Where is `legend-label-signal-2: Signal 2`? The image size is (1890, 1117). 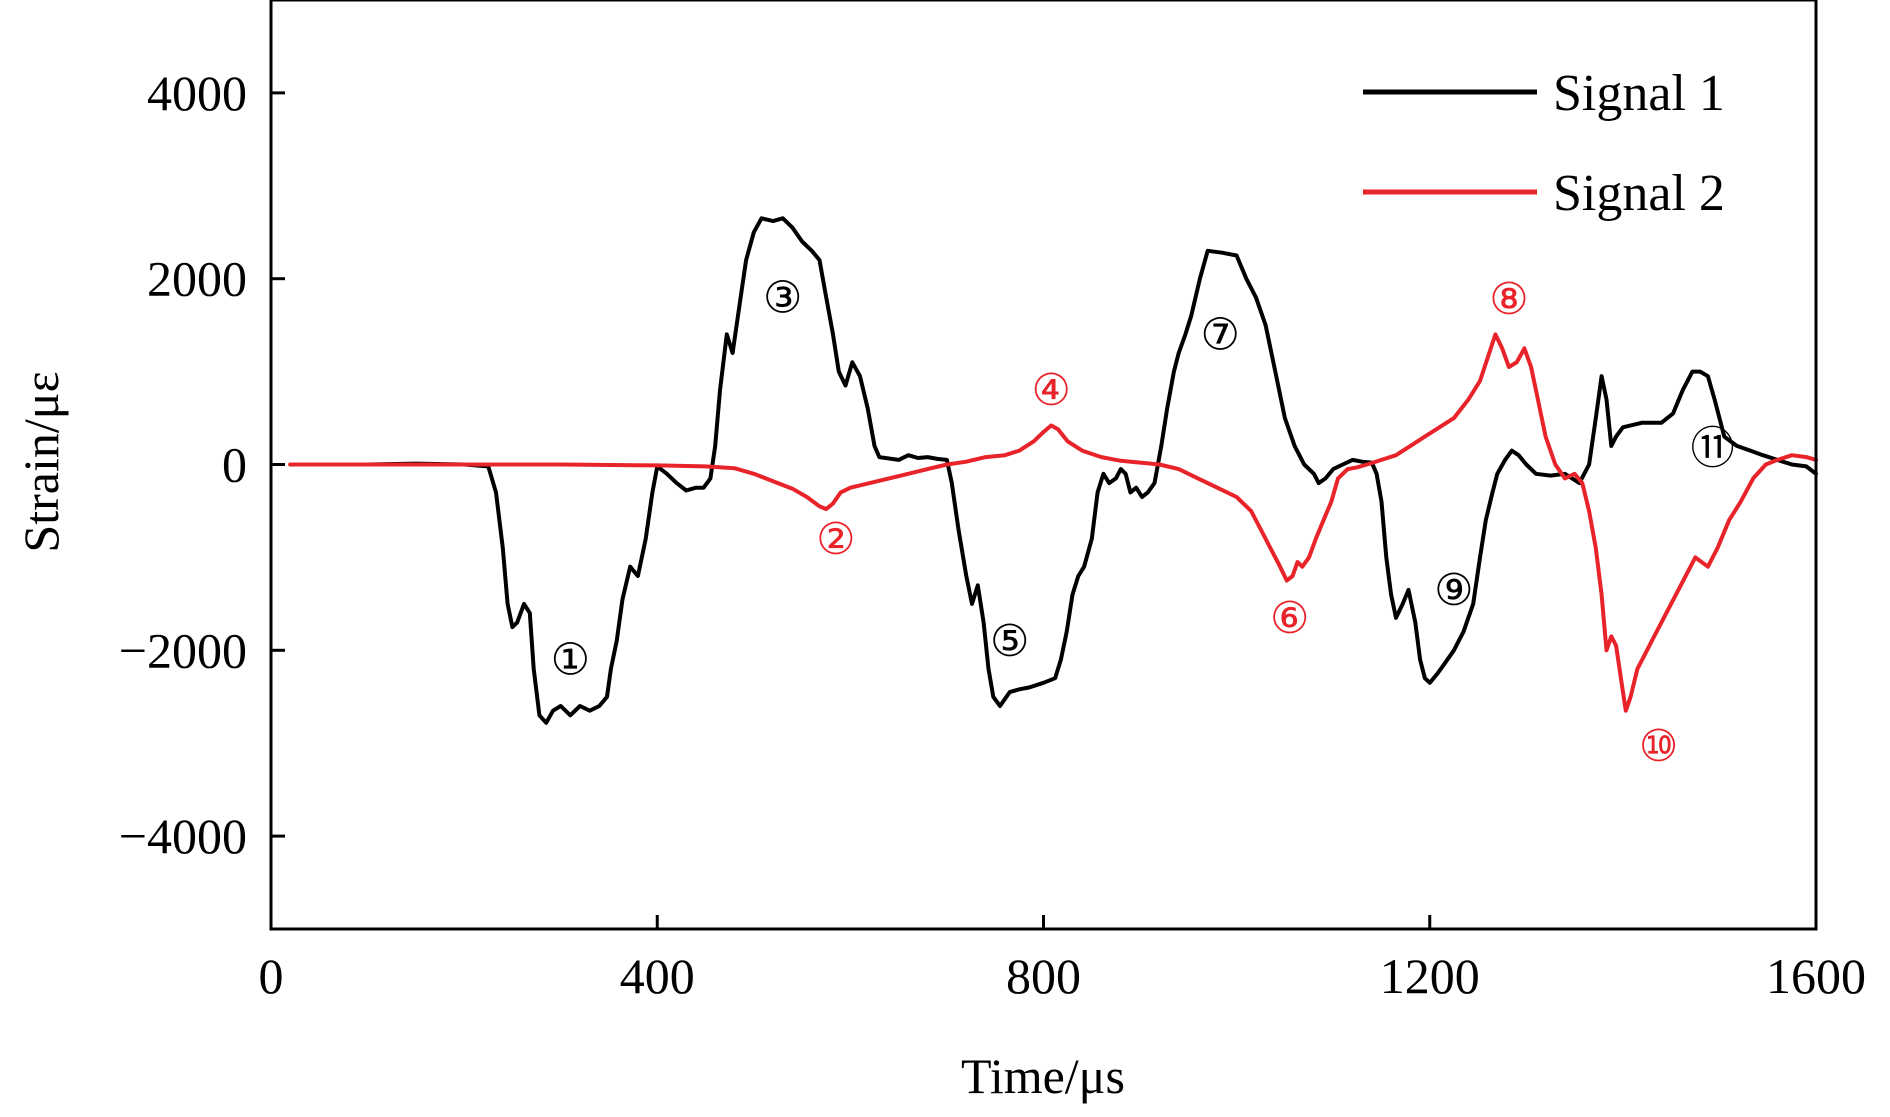 legend-label-signal-2: Signal 2 is located at coordinates (1639, 193).